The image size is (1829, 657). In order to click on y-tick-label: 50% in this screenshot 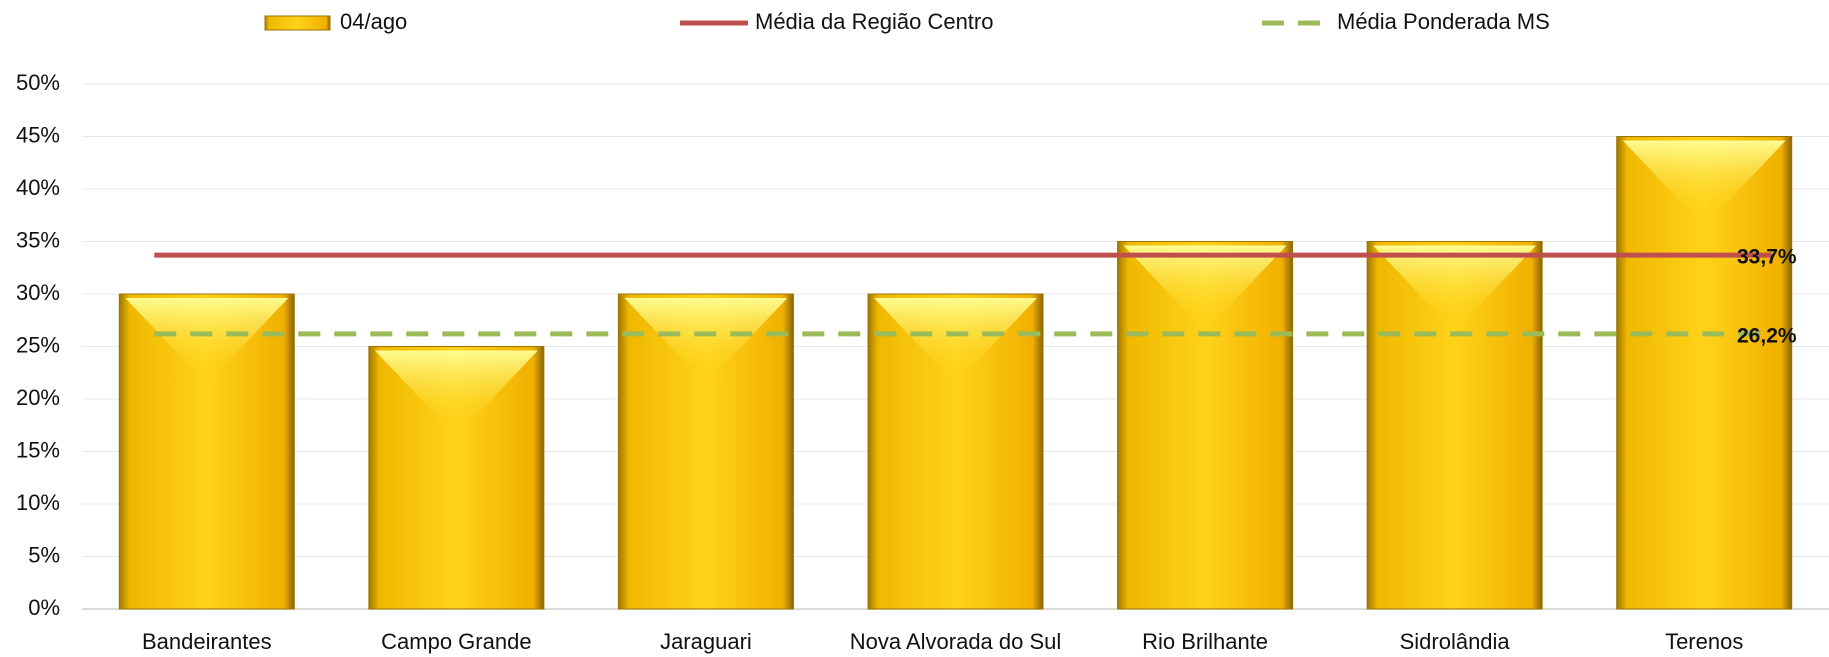, I will do `click(38, 82)`.